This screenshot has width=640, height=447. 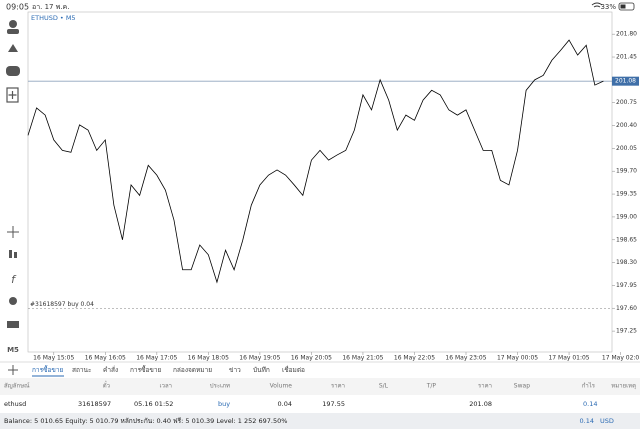 What do you see at coordinates (621, 358) in the screenshot?
I see `x-tick-label: 17 May 02:0` at bounding box center [621, 358].